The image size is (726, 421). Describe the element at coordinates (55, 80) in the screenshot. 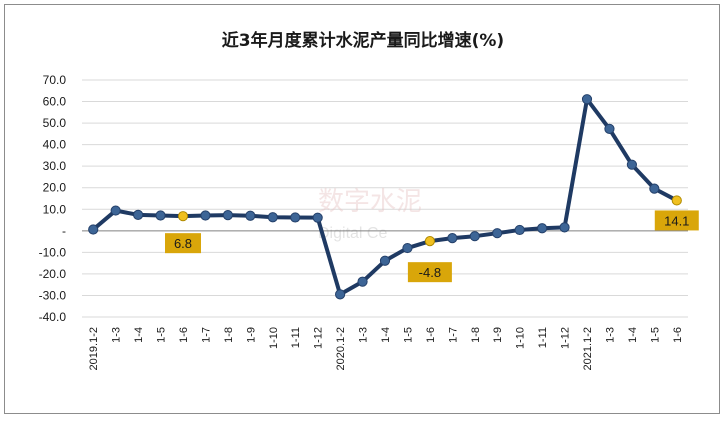

I see `y-tick-label: 70.0` at that location.